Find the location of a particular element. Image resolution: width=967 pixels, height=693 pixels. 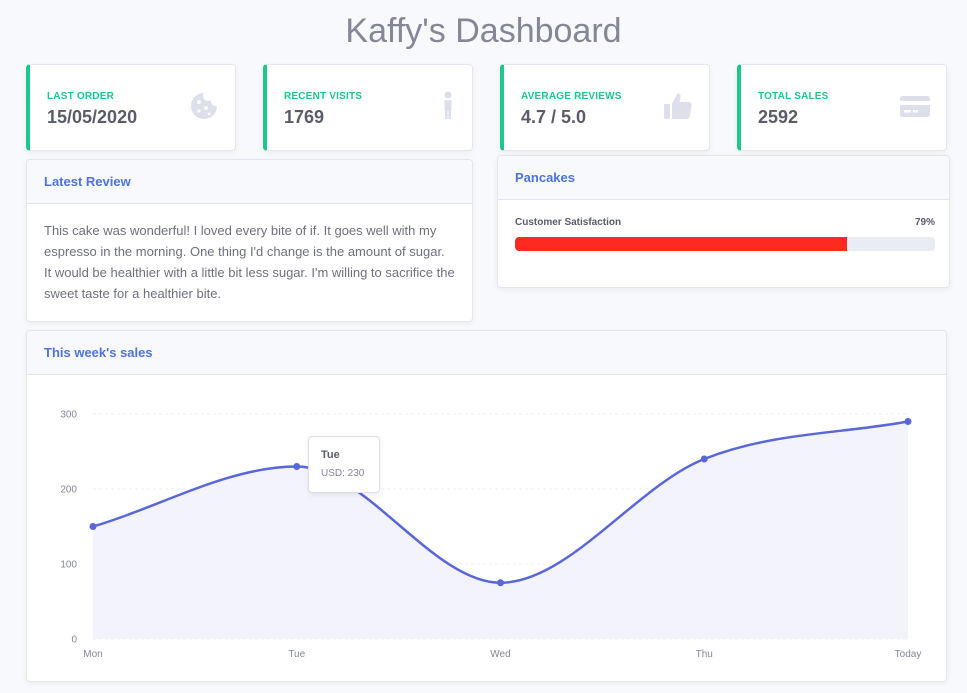

stat-value: 4.7 / 5.0 is located at coordinates (554, 117).